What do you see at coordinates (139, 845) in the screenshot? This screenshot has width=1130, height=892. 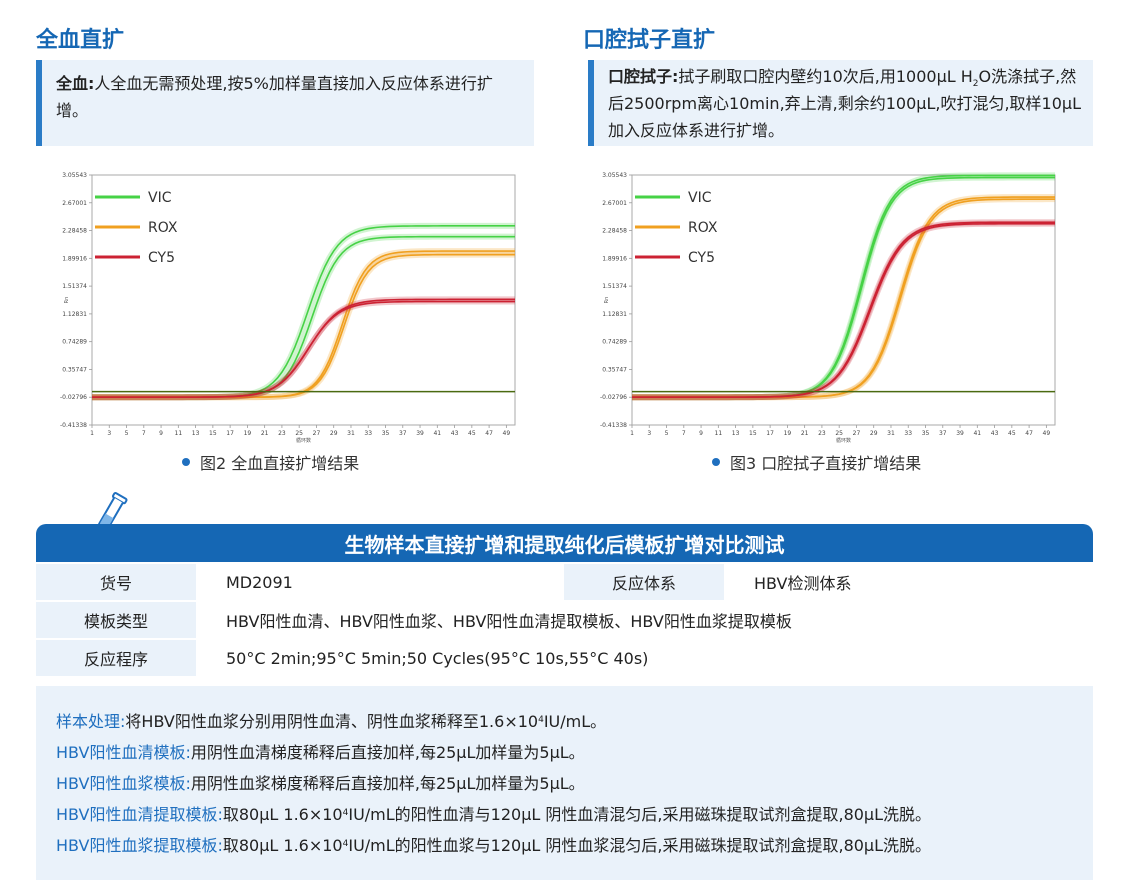 I see `note-label: HBV阳性血浆提取模板:` at bounding box center [139, 845].